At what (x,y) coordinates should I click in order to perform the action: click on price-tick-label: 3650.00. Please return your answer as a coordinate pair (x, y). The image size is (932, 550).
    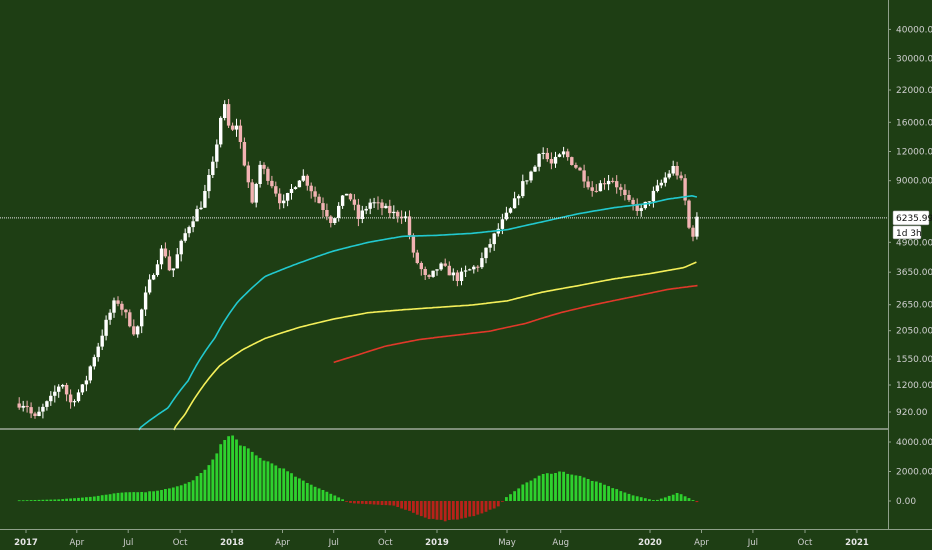
    Looking at the image, I should click on (914, 273).